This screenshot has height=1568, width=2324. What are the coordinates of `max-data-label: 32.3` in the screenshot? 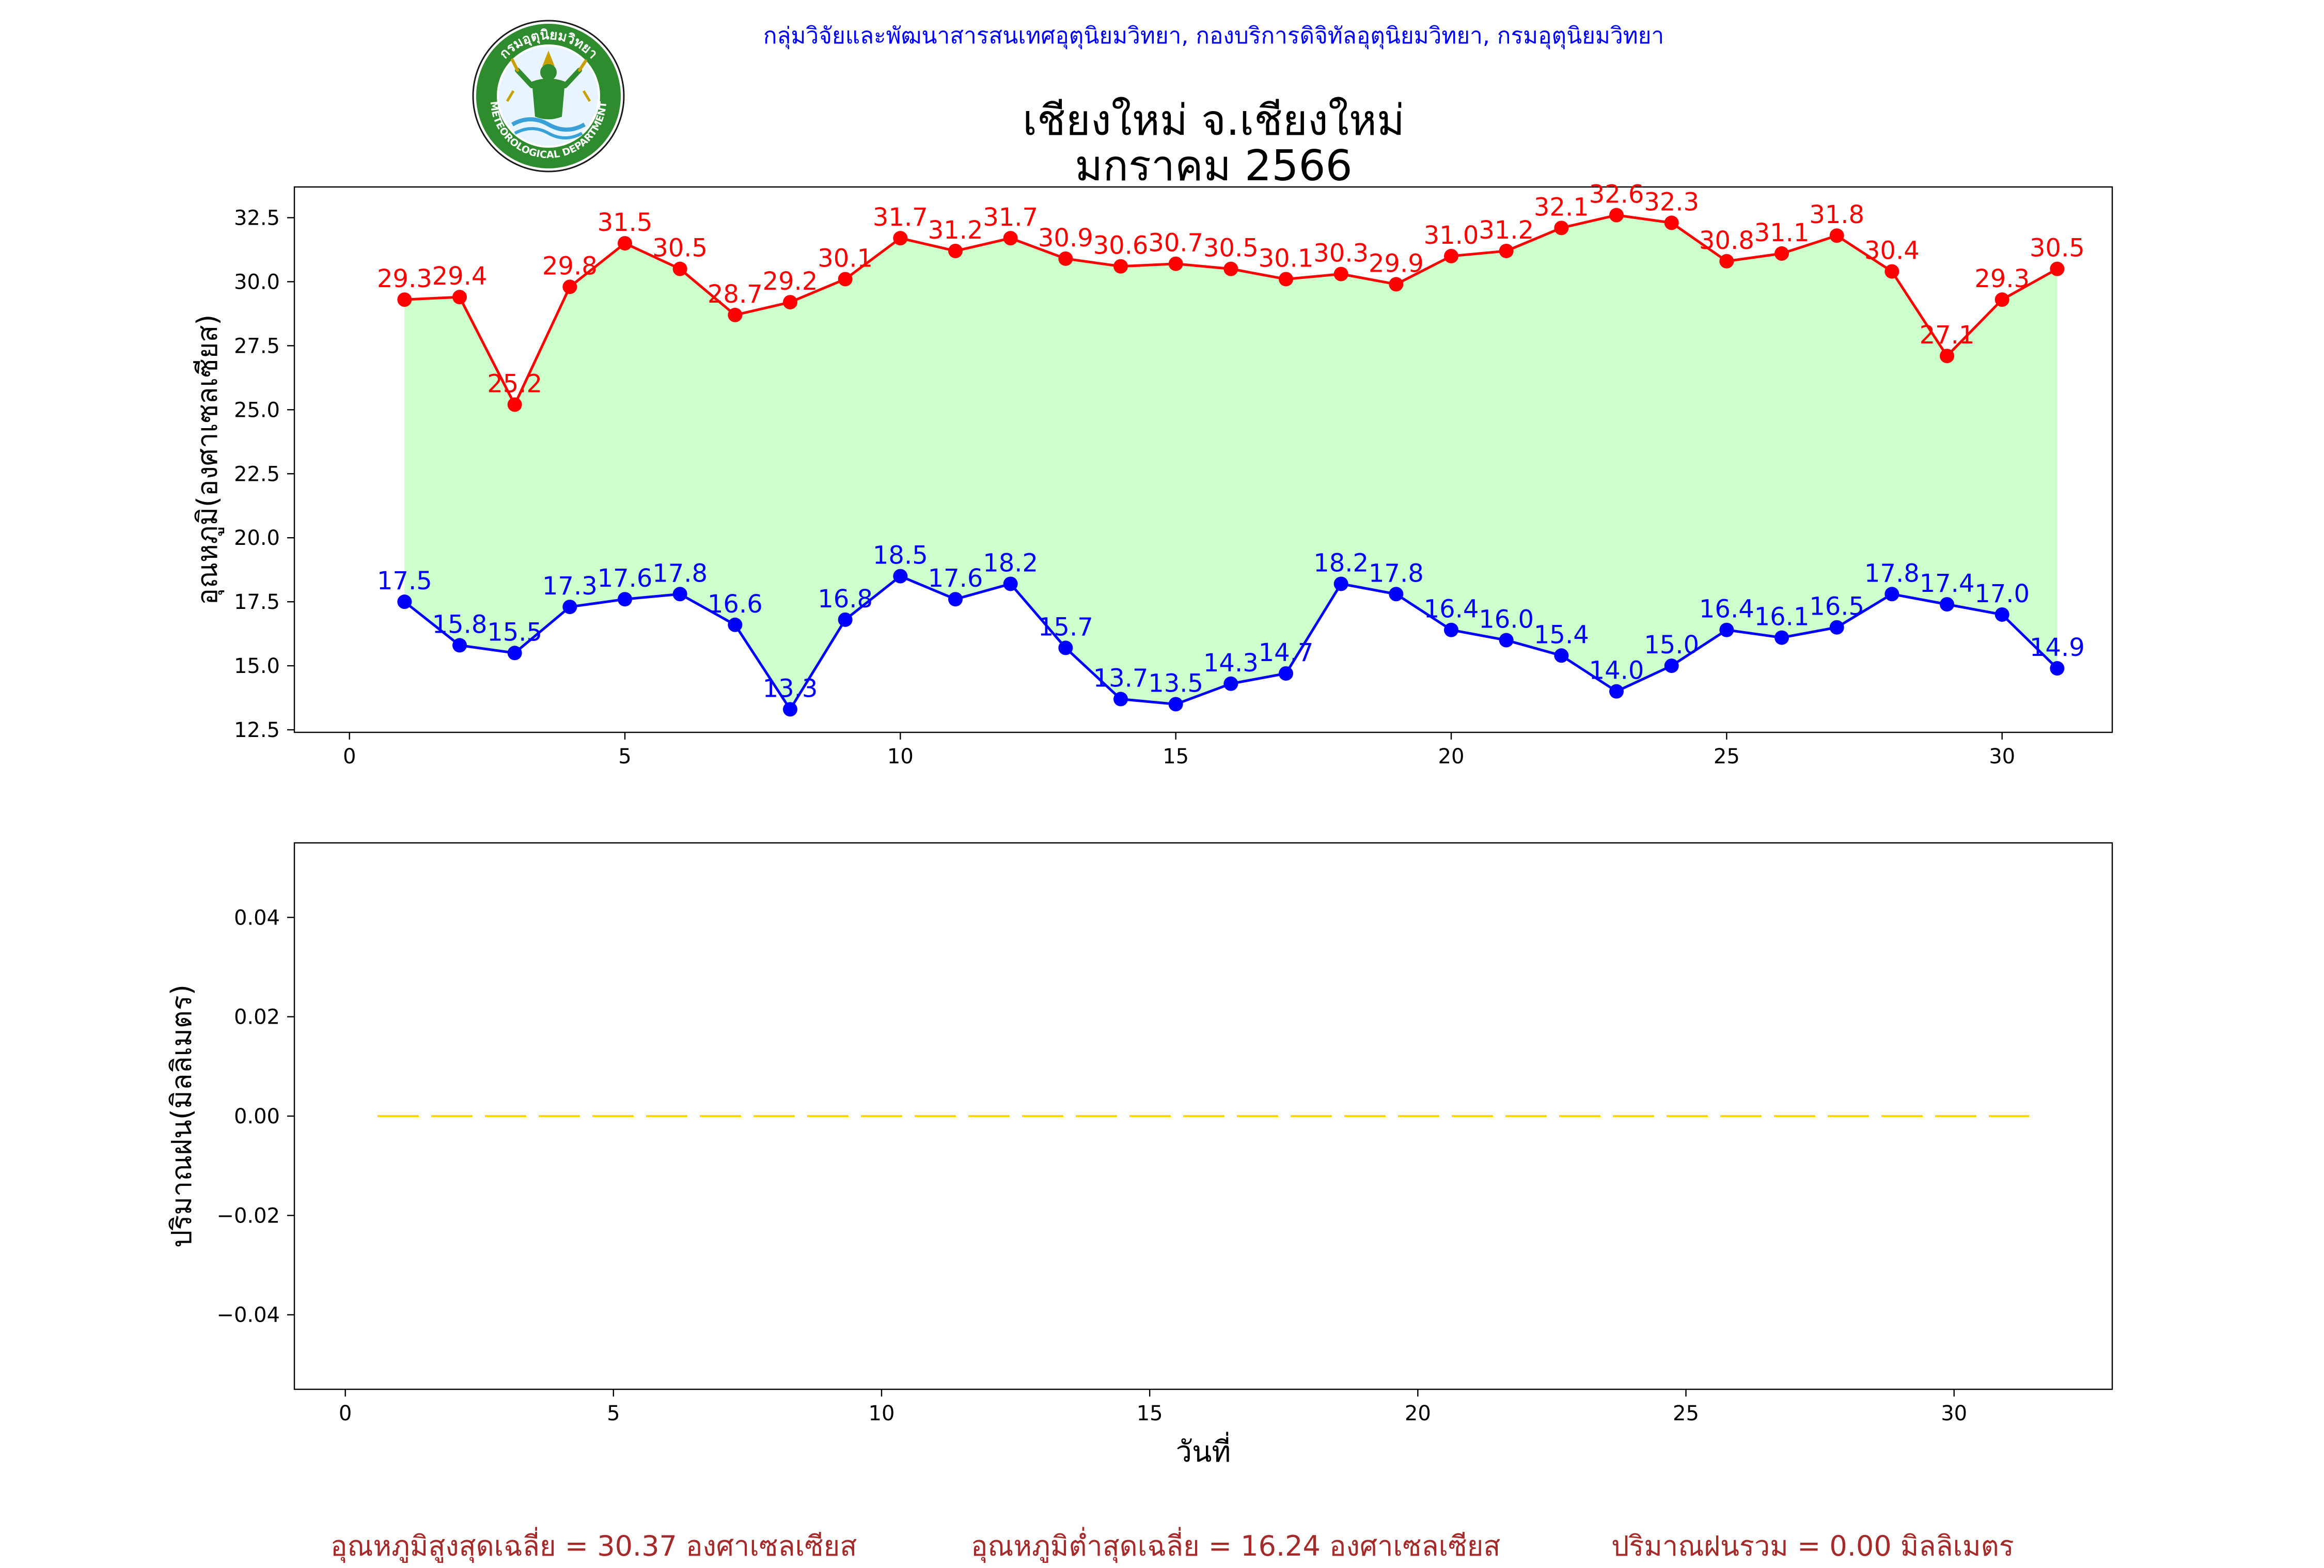 It's located at (1672, 202).